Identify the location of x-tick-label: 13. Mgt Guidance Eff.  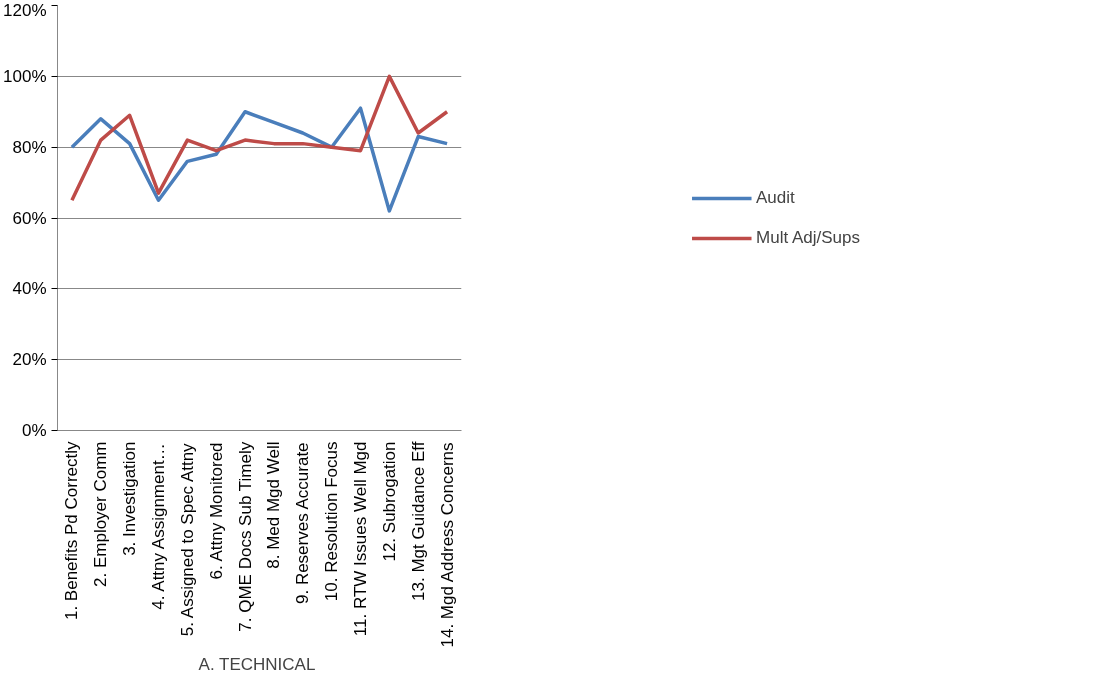
(418, 521).